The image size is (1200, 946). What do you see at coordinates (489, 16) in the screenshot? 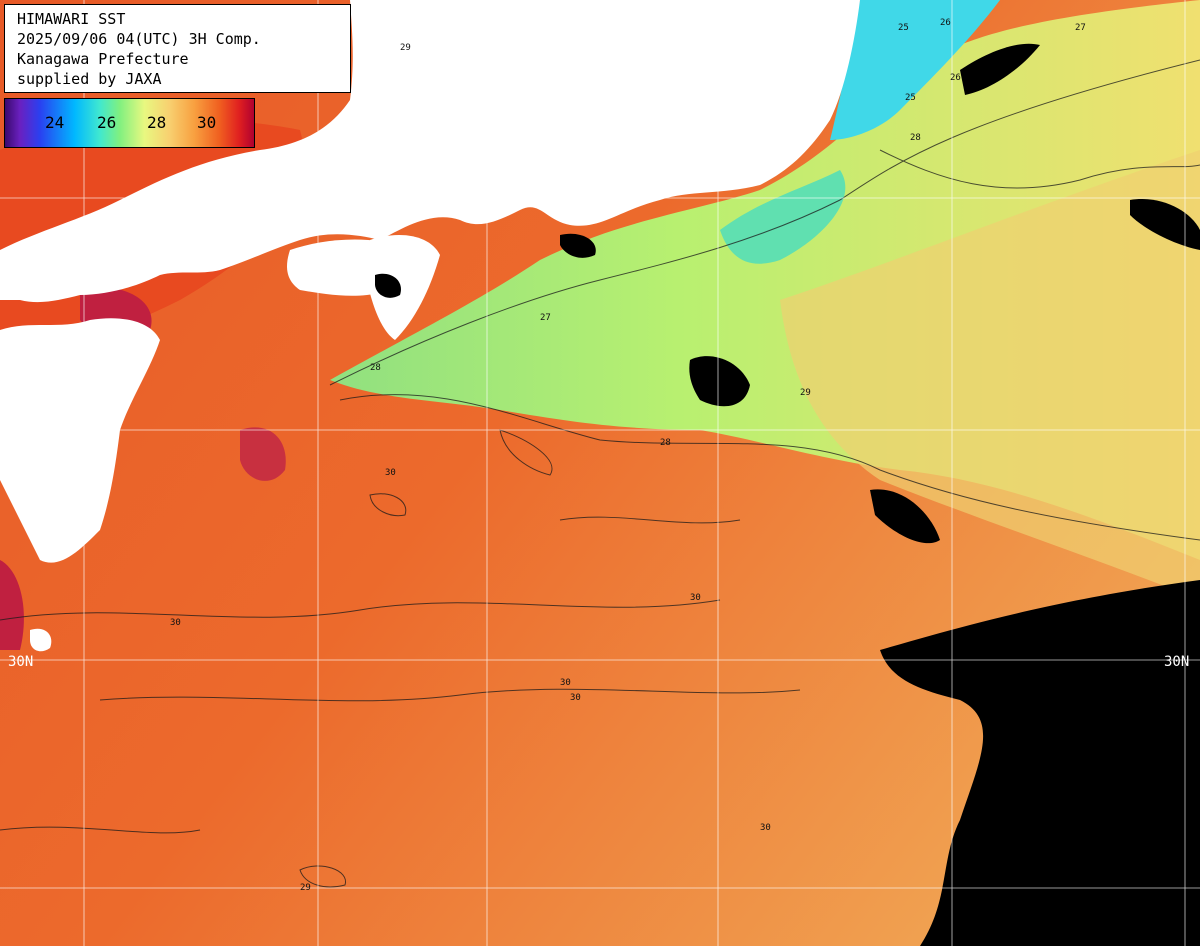
I see `lon-label-top: 136E` at bounding box center [489, 16].